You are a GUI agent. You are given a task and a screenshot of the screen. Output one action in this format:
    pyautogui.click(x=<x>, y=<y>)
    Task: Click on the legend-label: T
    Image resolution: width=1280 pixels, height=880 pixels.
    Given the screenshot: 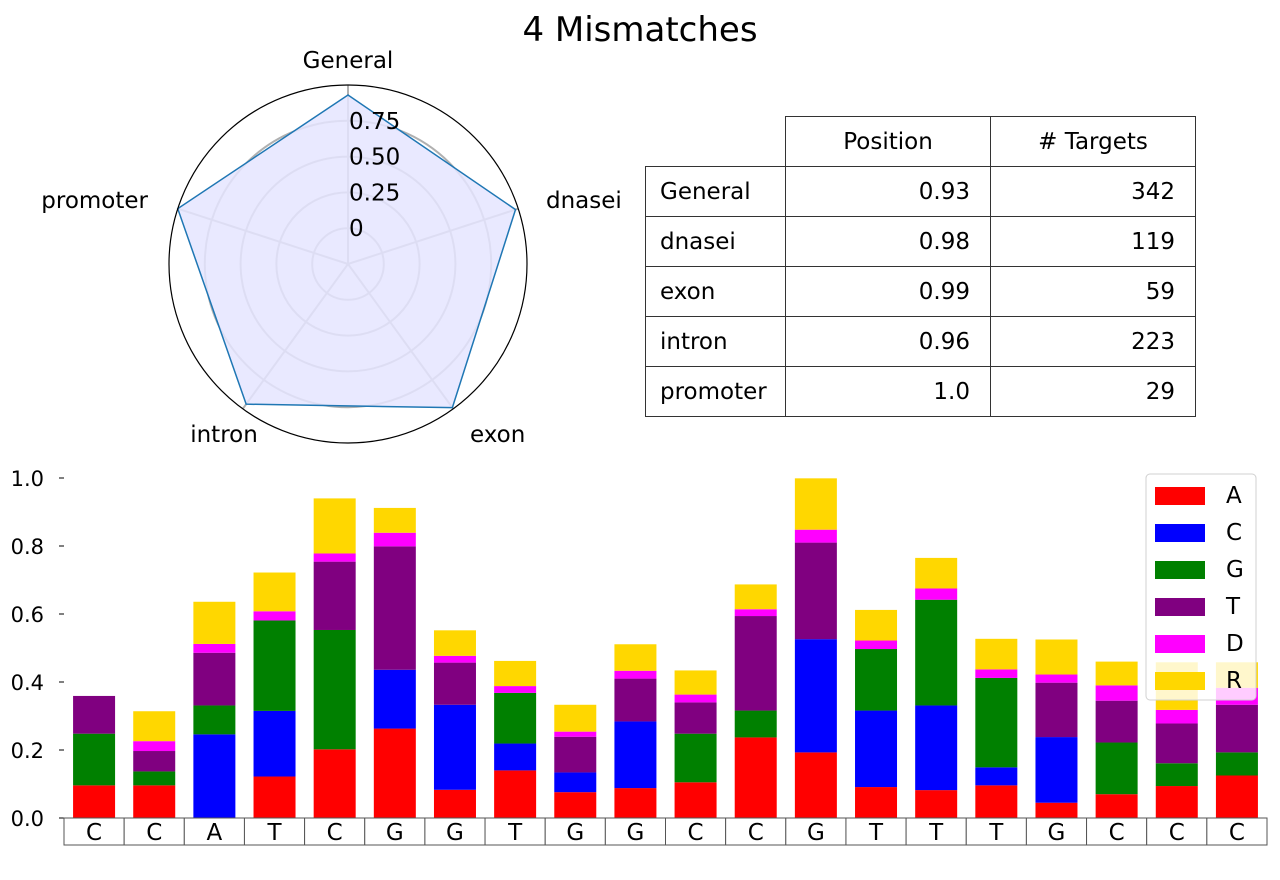 What is the action you would take?
    pyautogui.click(x=1233, y=607)
    